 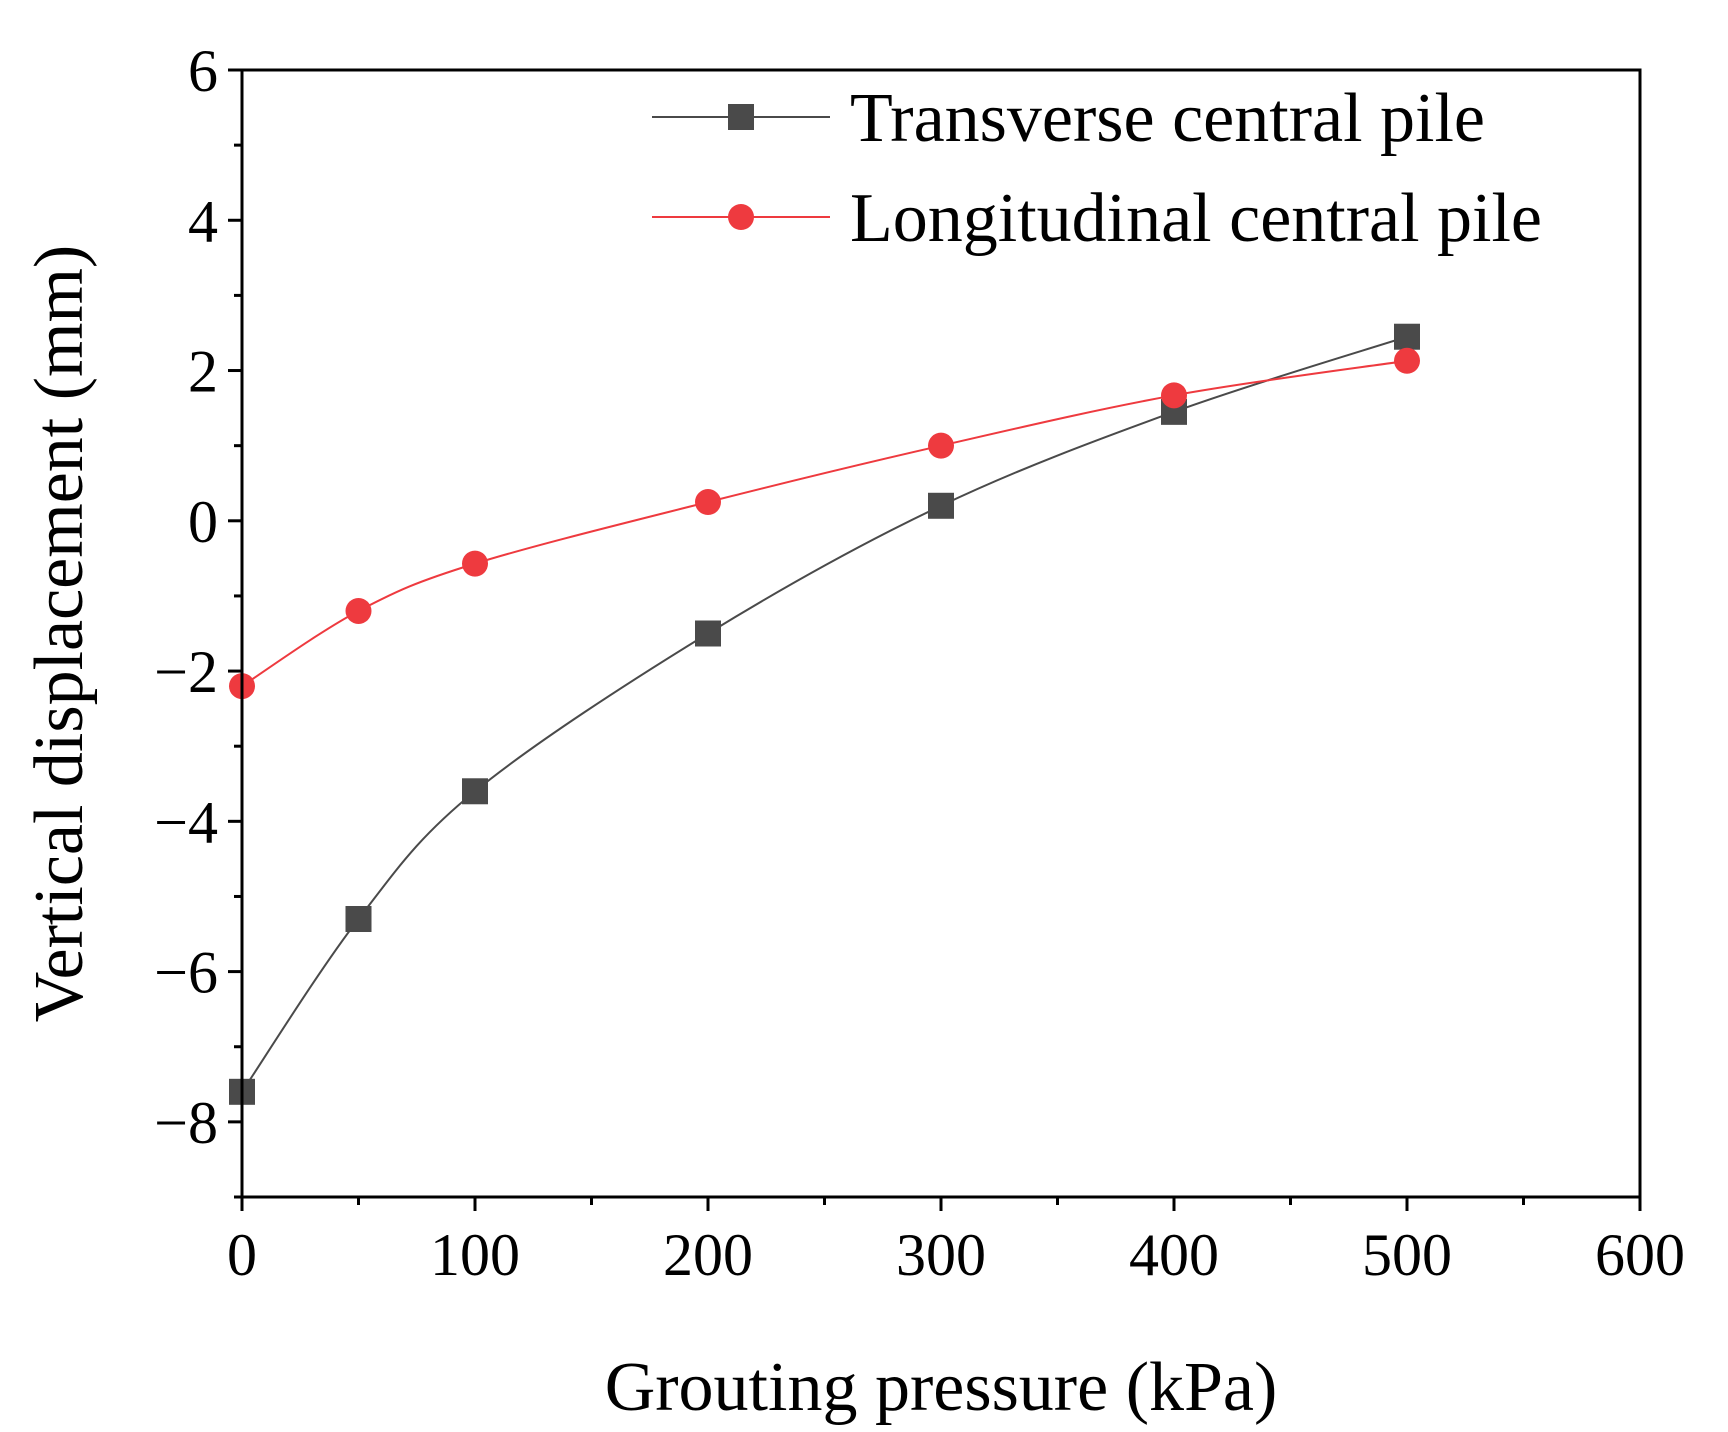 What do you see at coordinates (1196, 218) in the screenshot?
I see `legend-label: Longitudinal central pile` at bounding box center [1196, 218].